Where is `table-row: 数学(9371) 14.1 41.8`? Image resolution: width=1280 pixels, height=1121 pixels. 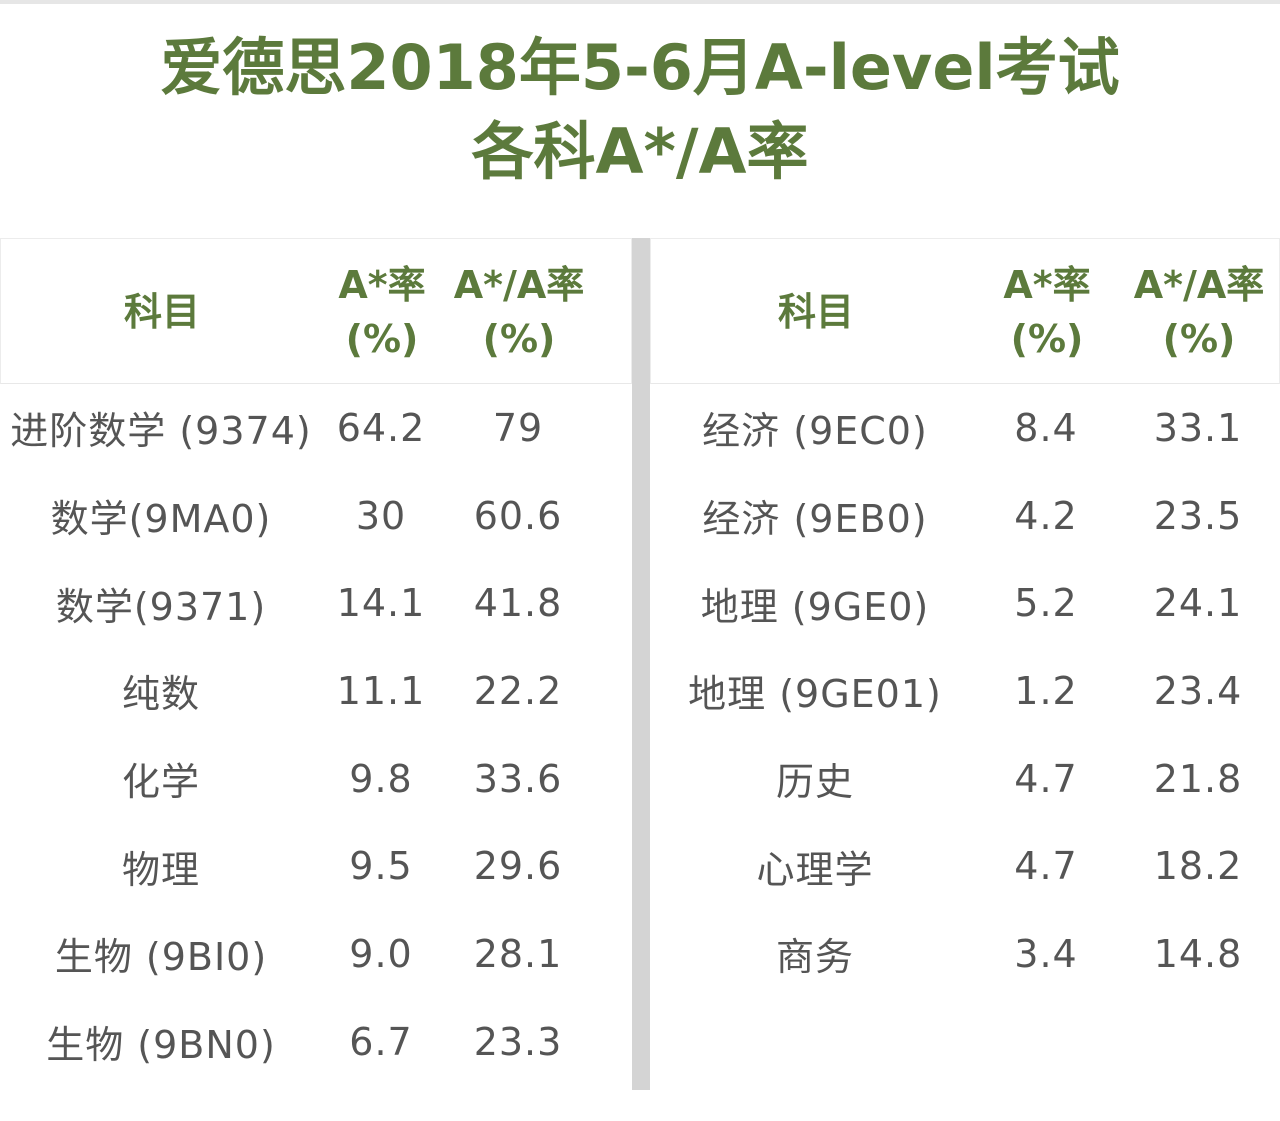
table-row: 数学(9371) 14.1 41.8 is located at coordinates (316, 603).